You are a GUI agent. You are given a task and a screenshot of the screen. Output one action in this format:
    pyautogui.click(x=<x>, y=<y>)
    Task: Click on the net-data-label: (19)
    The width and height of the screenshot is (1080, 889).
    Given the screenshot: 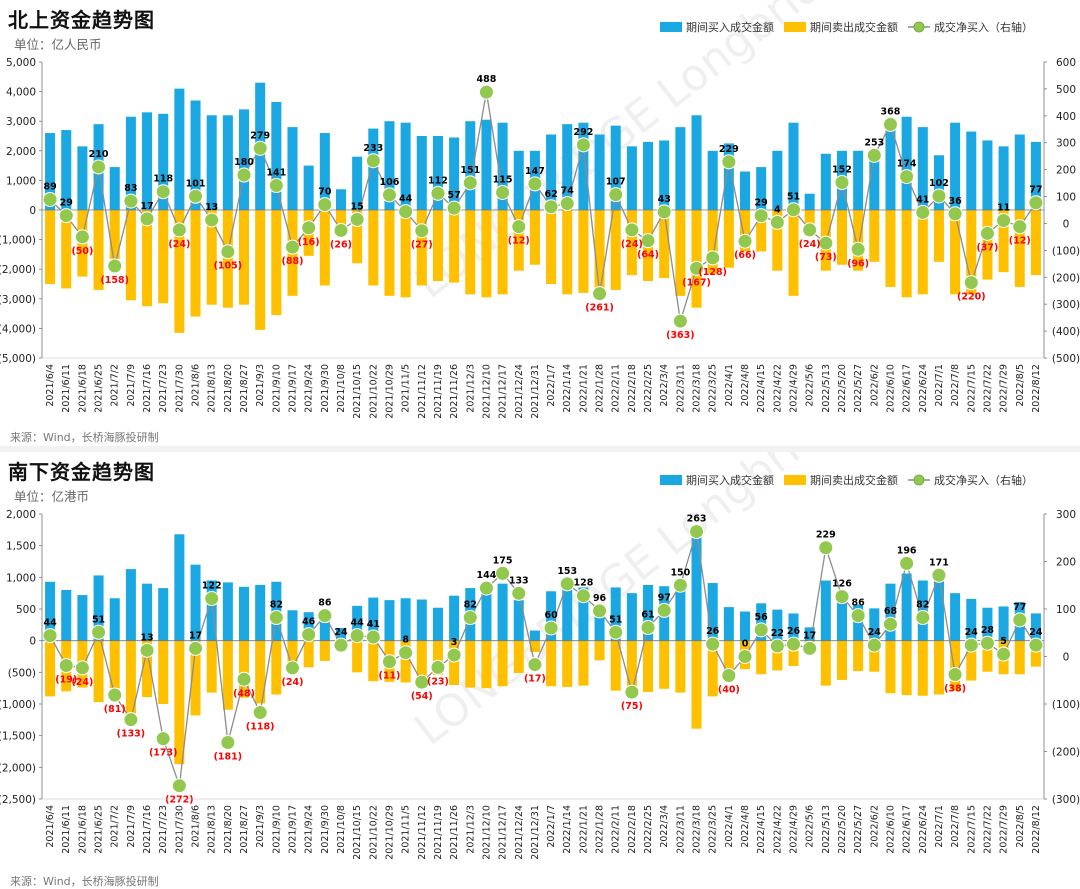 What is the action you would take?
    pyautogui.click(x=66, y=680)
    